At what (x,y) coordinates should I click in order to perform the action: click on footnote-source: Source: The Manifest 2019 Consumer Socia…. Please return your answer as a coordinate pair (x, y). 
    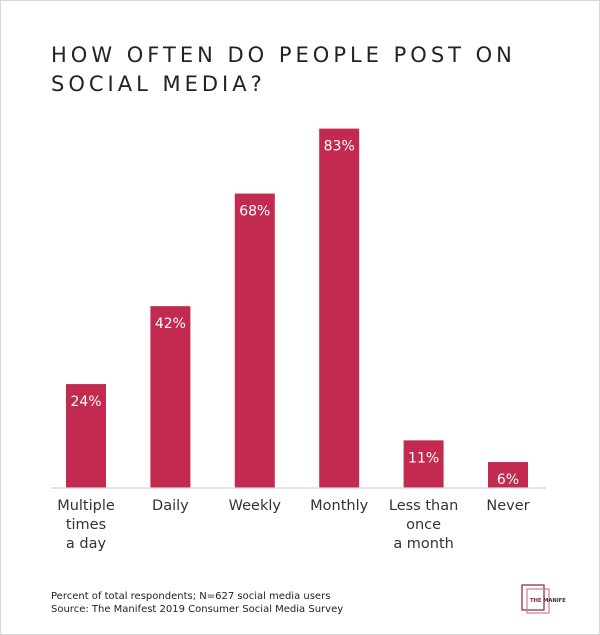
    Looking at the image, I should click on (197, 609).